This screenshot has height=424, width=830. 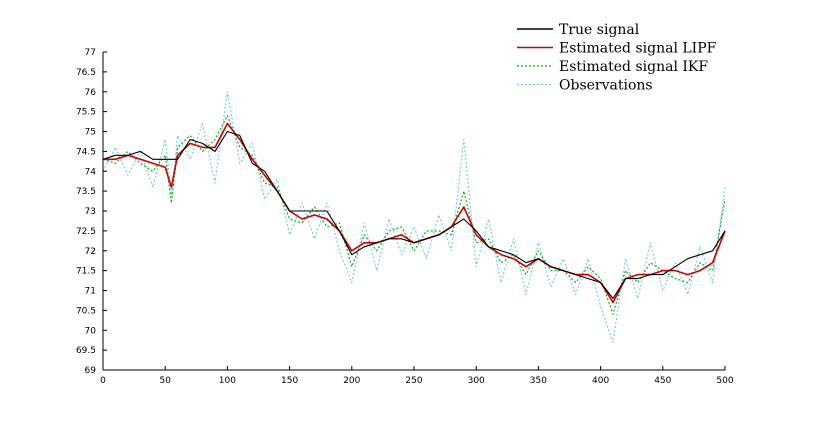 I want to click on x-tick-label: 450, so click(x=662, y=381).